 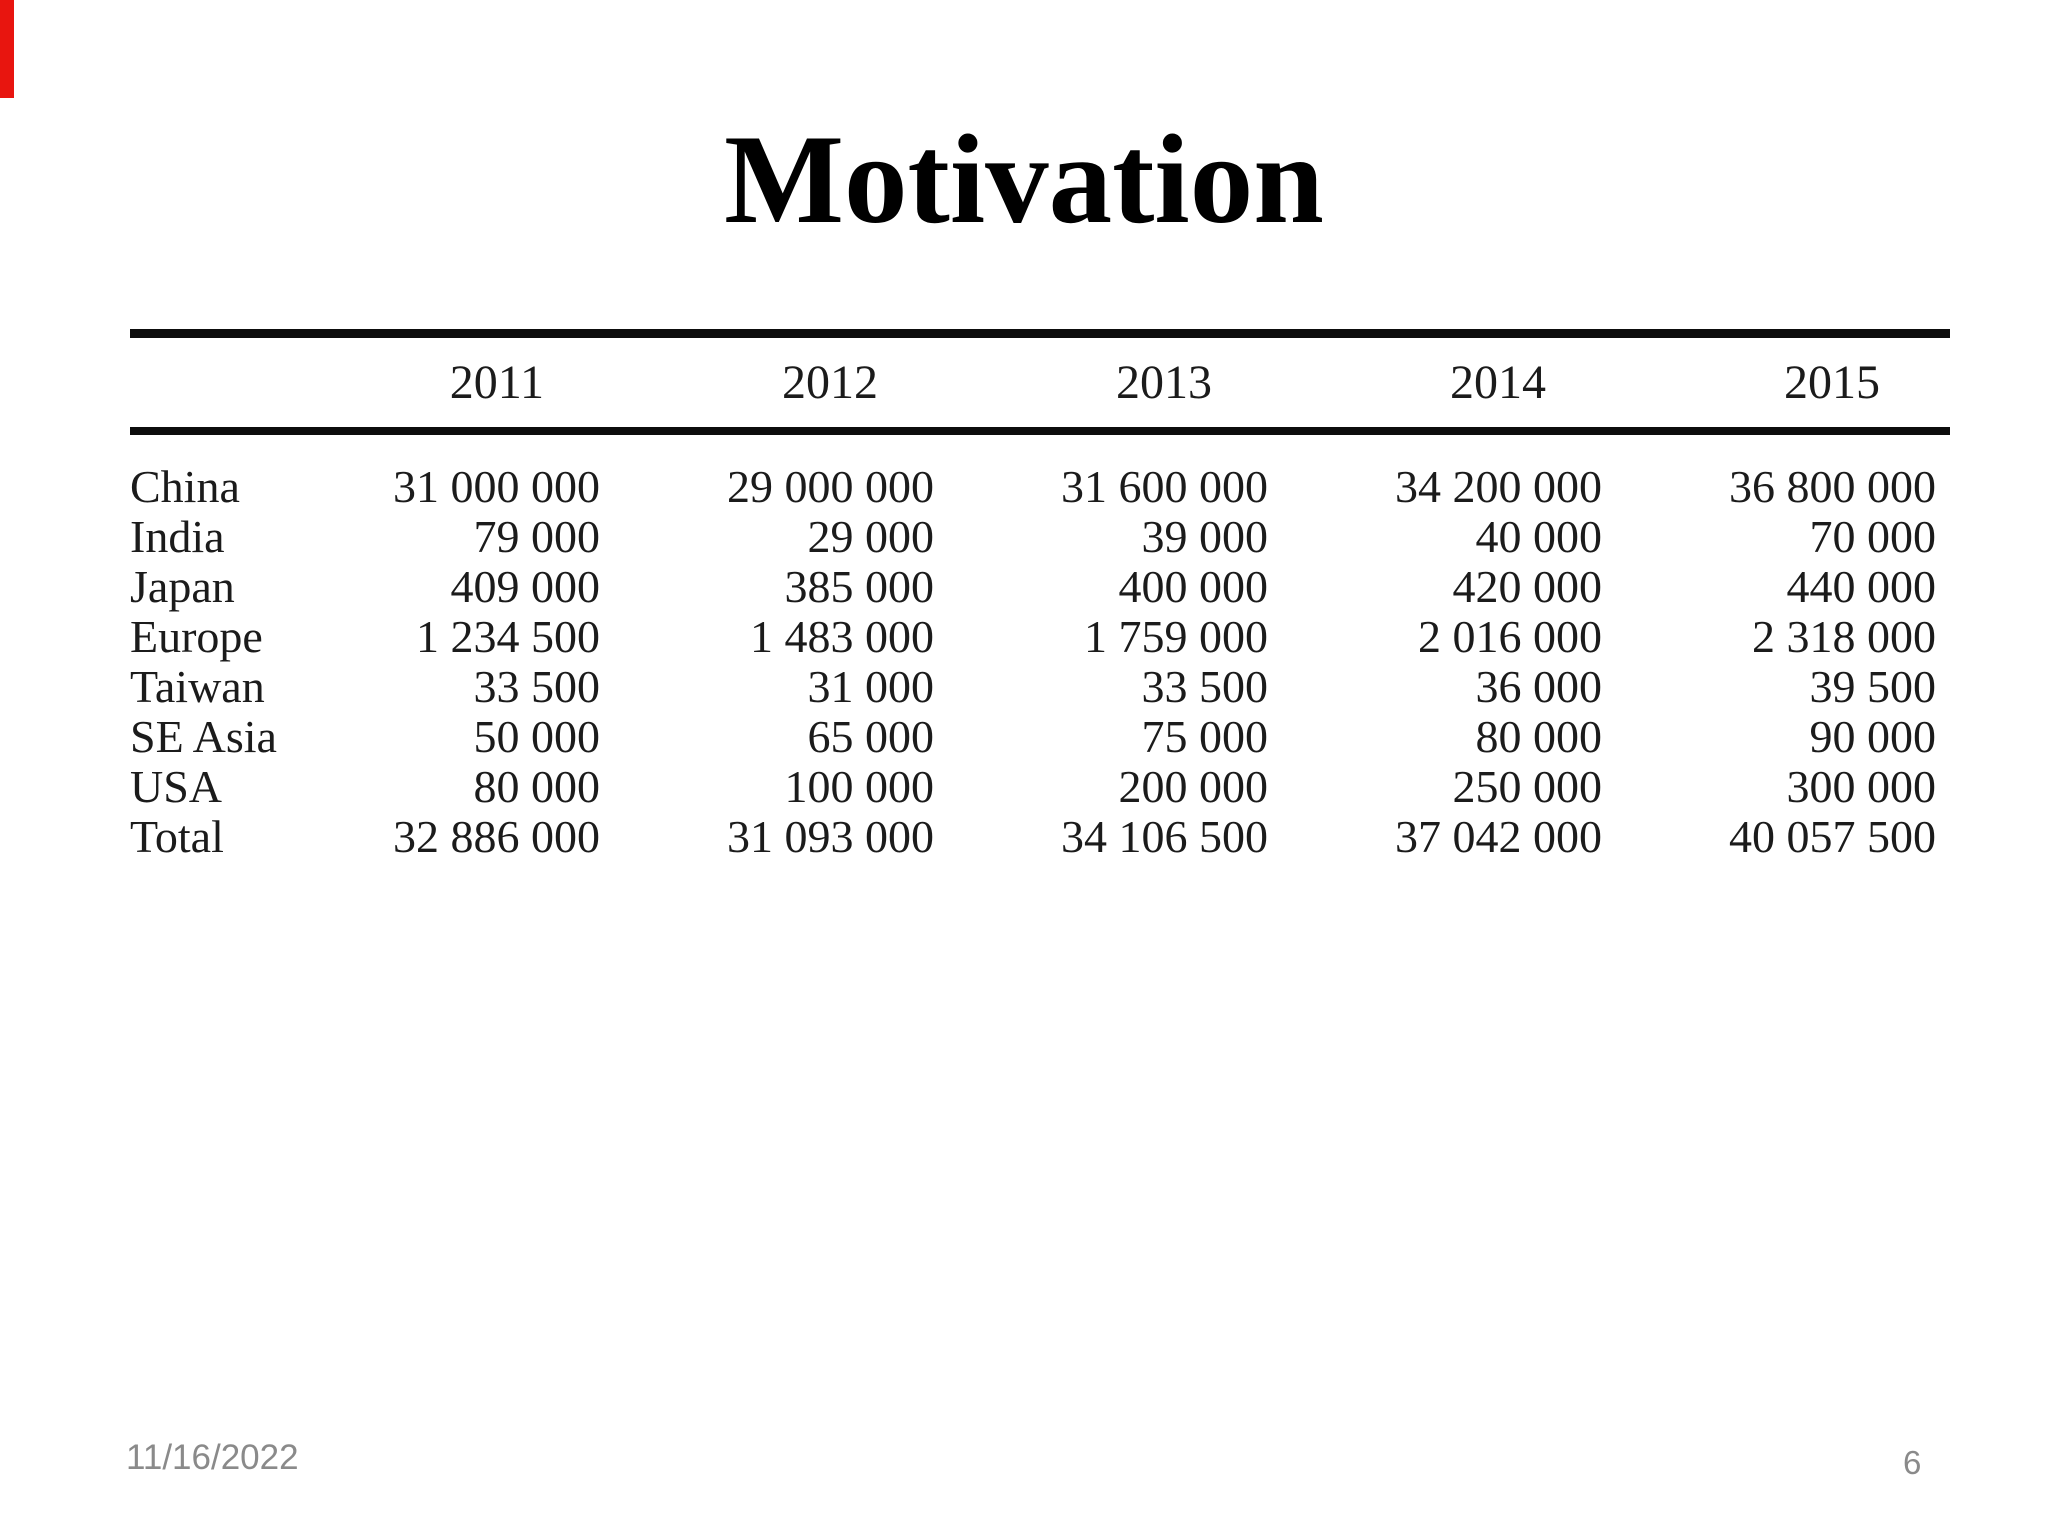 What do you see at coordinates (1498, 382) in the screenshot?
I see `table-header-cell-2014: 2014` at bounding box center [1498, 382].